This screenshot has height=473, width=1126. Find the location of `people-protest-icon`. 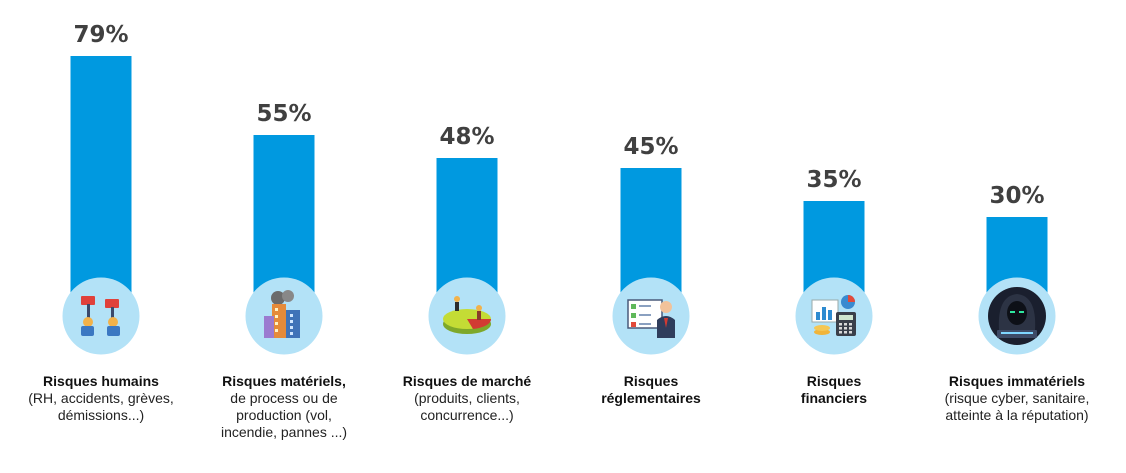

people-protest-icon is located at coordinates (100, 316).